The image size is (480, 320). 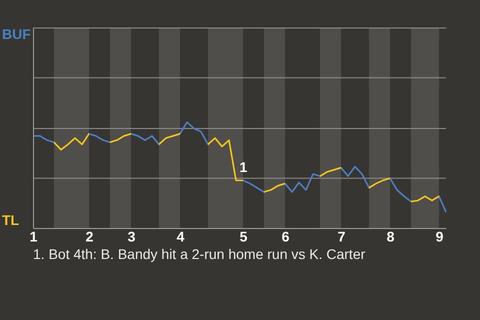 What do you see at coordinates (34, 236) in the screenshot?
I see `x-tick-label: 1` at bounding box center [34, 236].